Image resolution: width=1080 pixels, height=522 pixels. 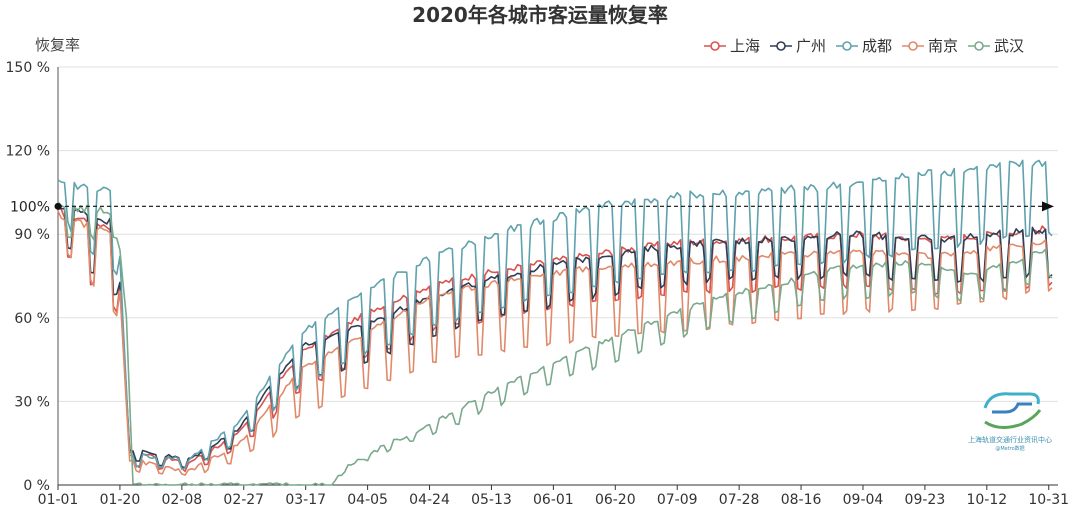 What do you see at coordinates (1009, 448) in the screenshot?
I see `logo-subtext: @Metro数据` at bounding box center [1009, 448].